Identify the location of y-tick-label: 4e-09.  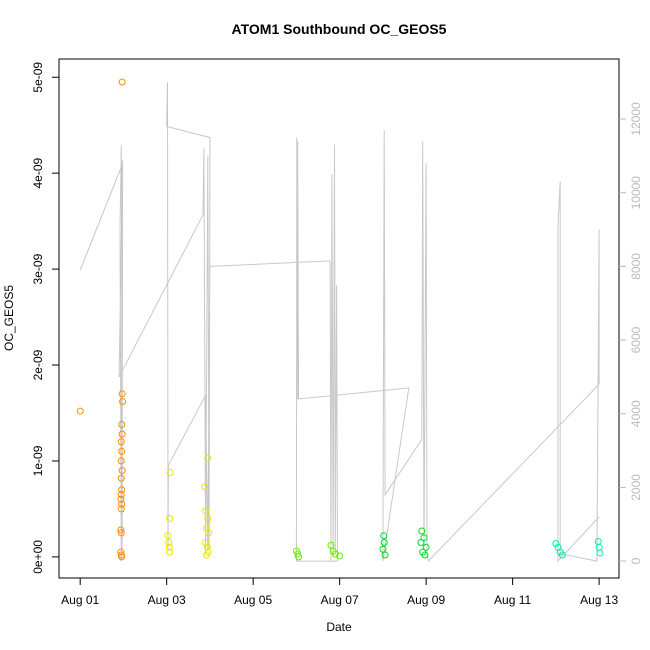
(38, 172).